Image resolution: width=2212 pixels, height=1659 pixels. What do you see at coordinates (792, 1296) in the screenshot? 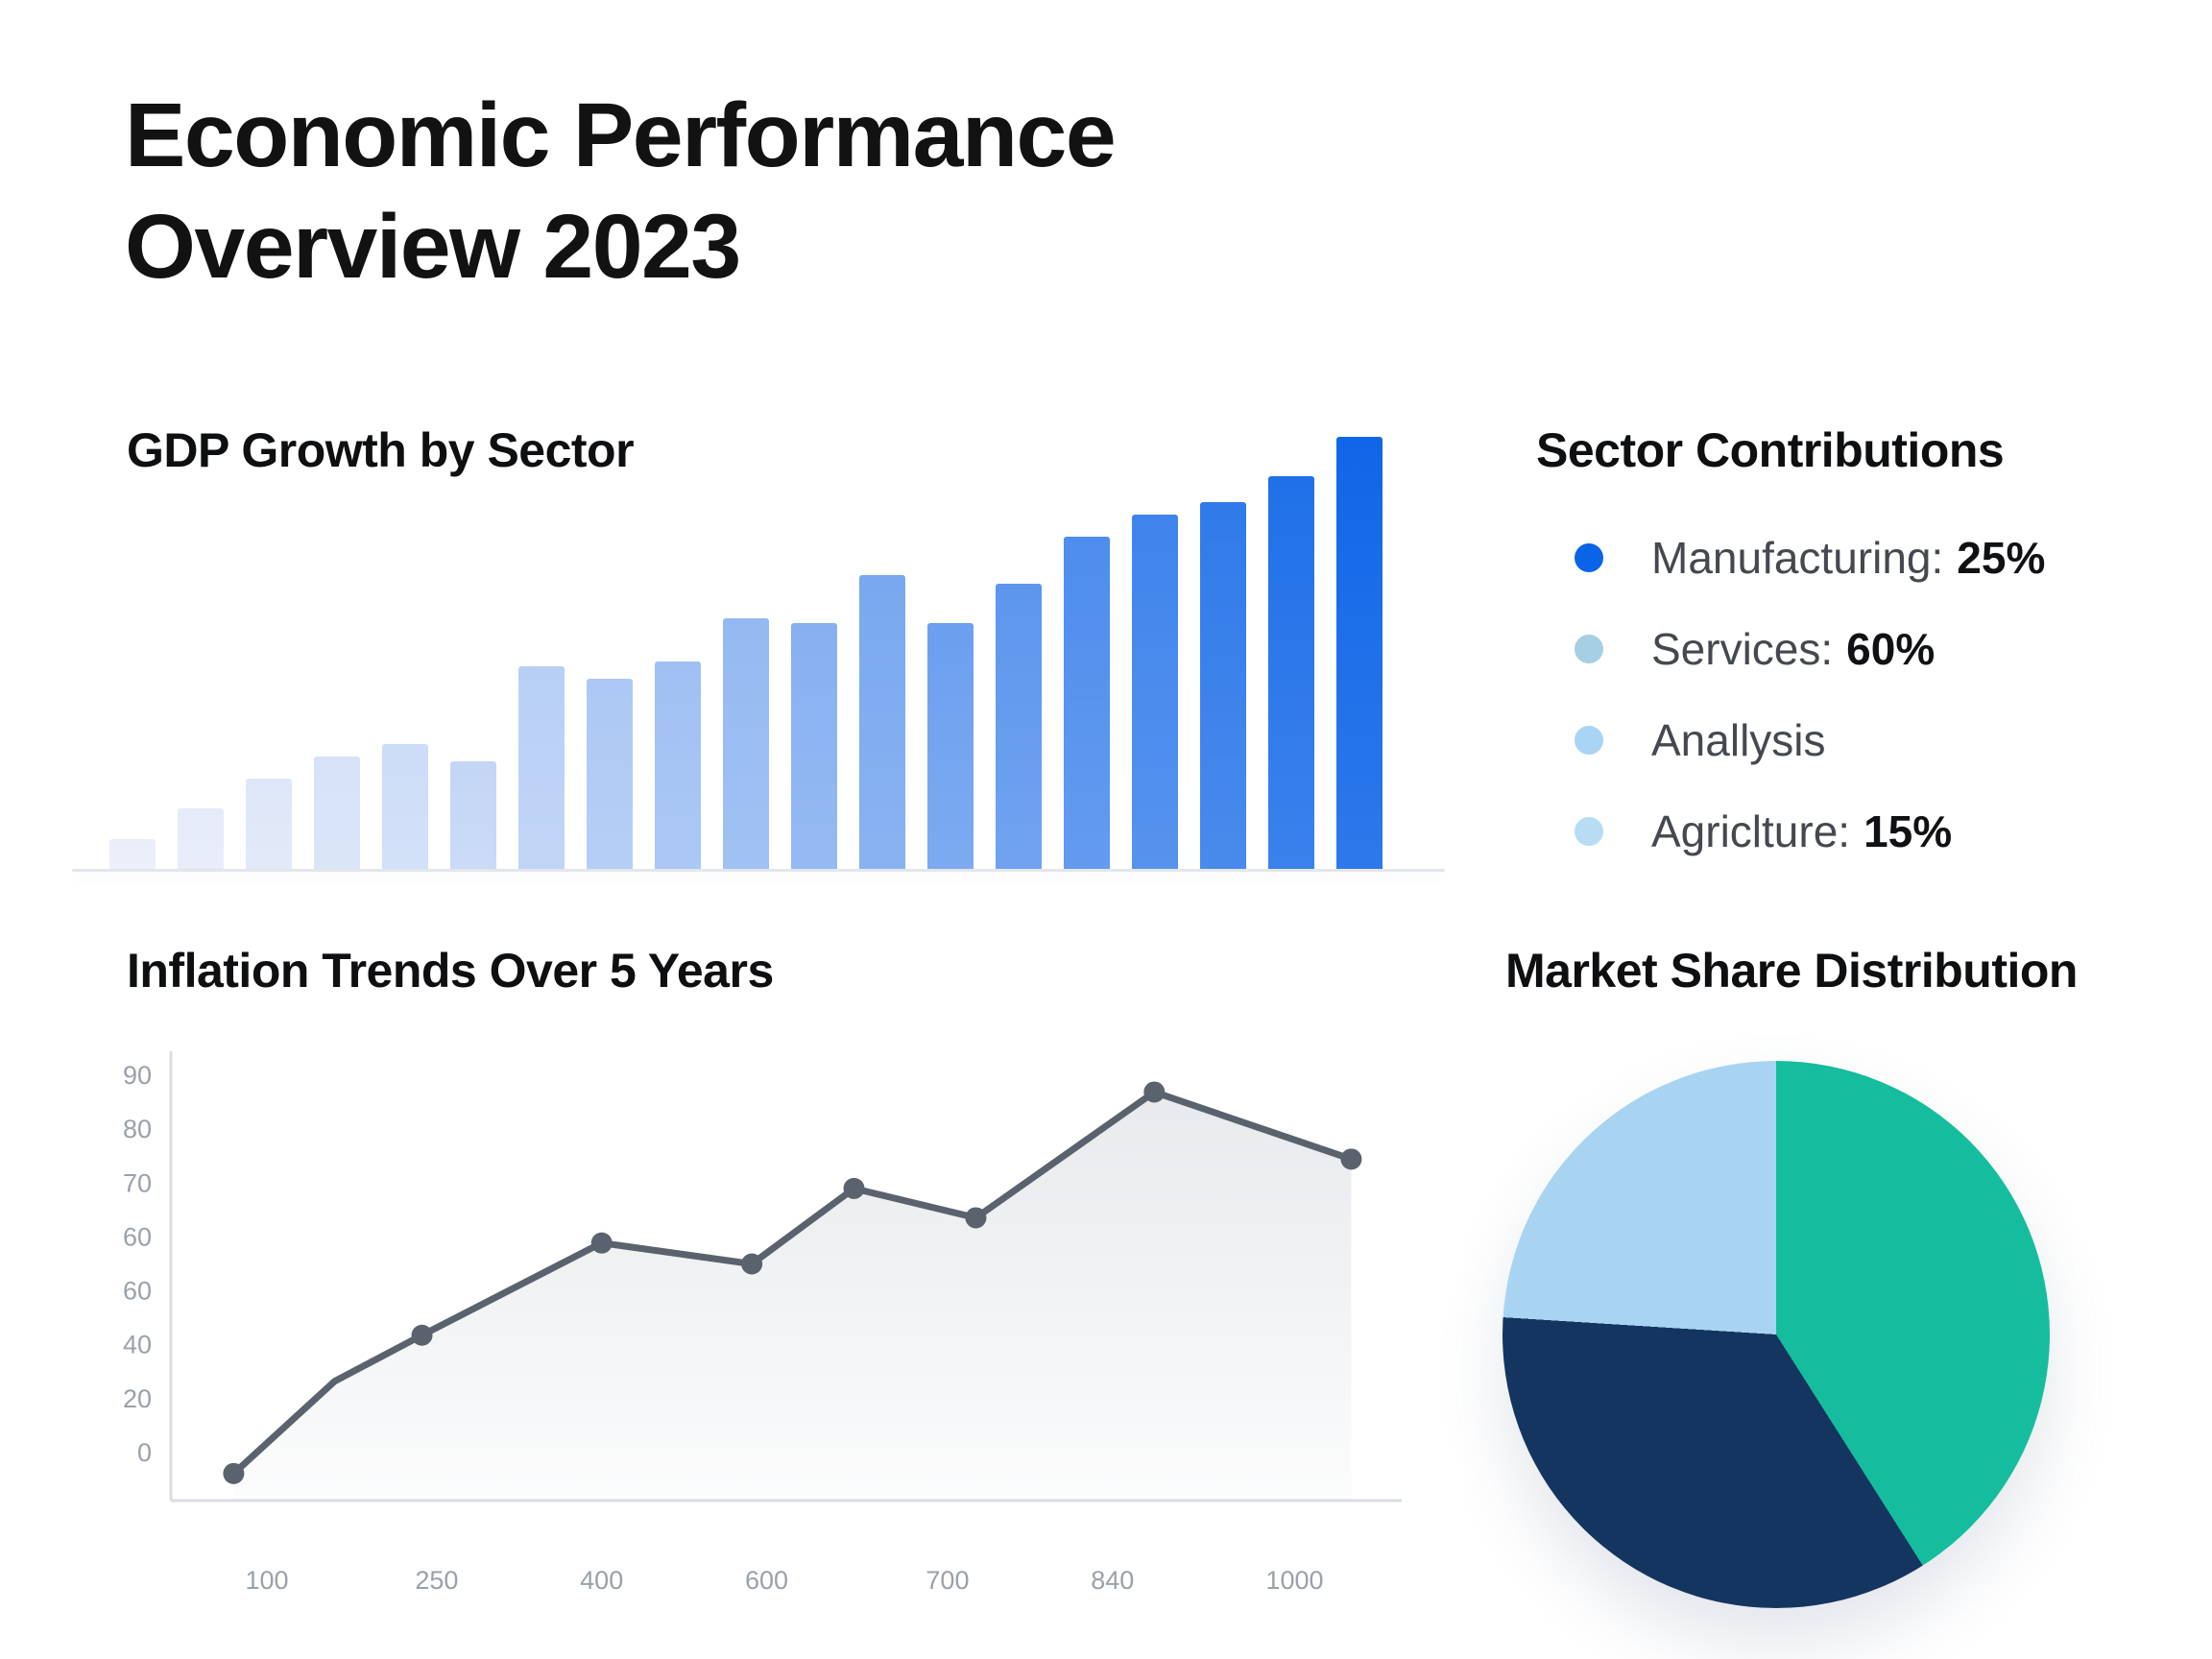
I see `trend-area-fill` at bounding box center [792, 1296].